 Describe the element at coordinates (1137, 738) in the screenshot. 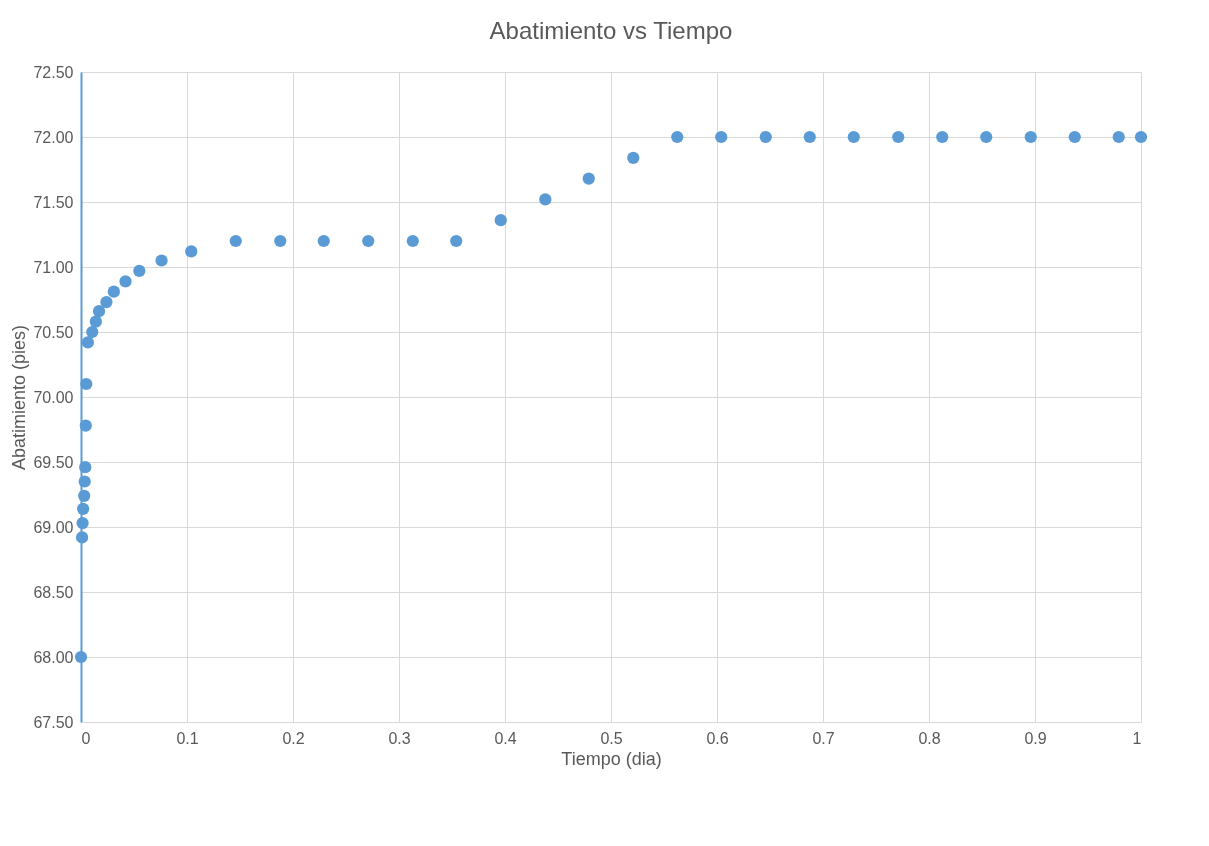

I see `x-tick-label: 1` at that location.